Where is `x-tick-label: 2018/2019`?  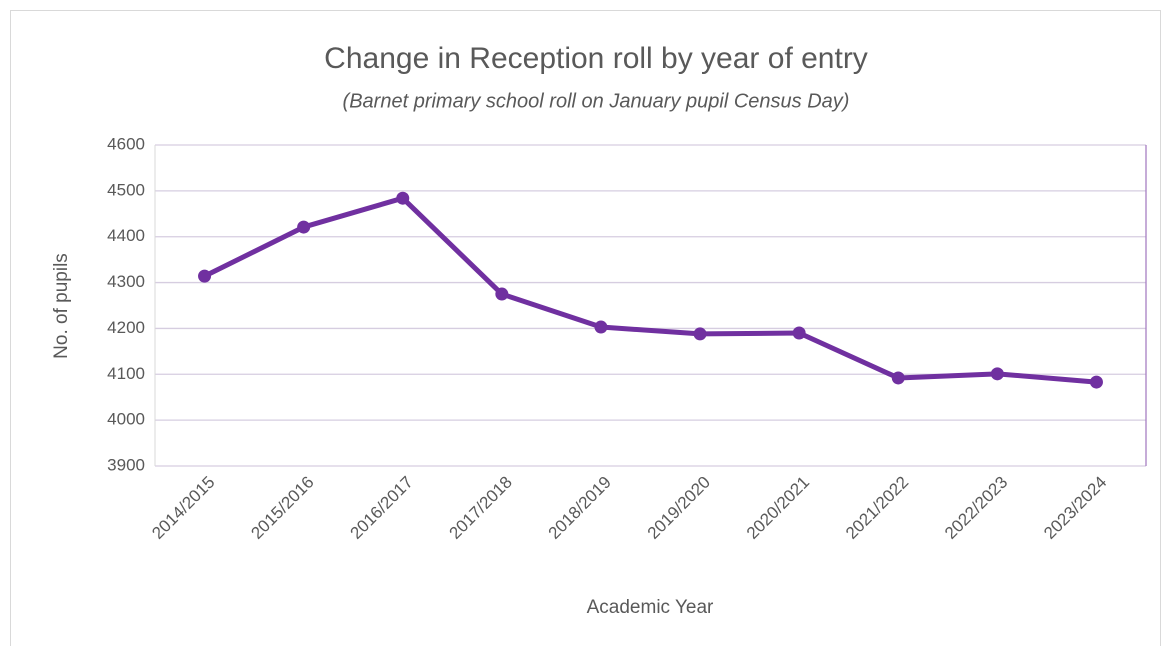 x-tick-label: 2018/2019 is located at coordinates (580, 508).